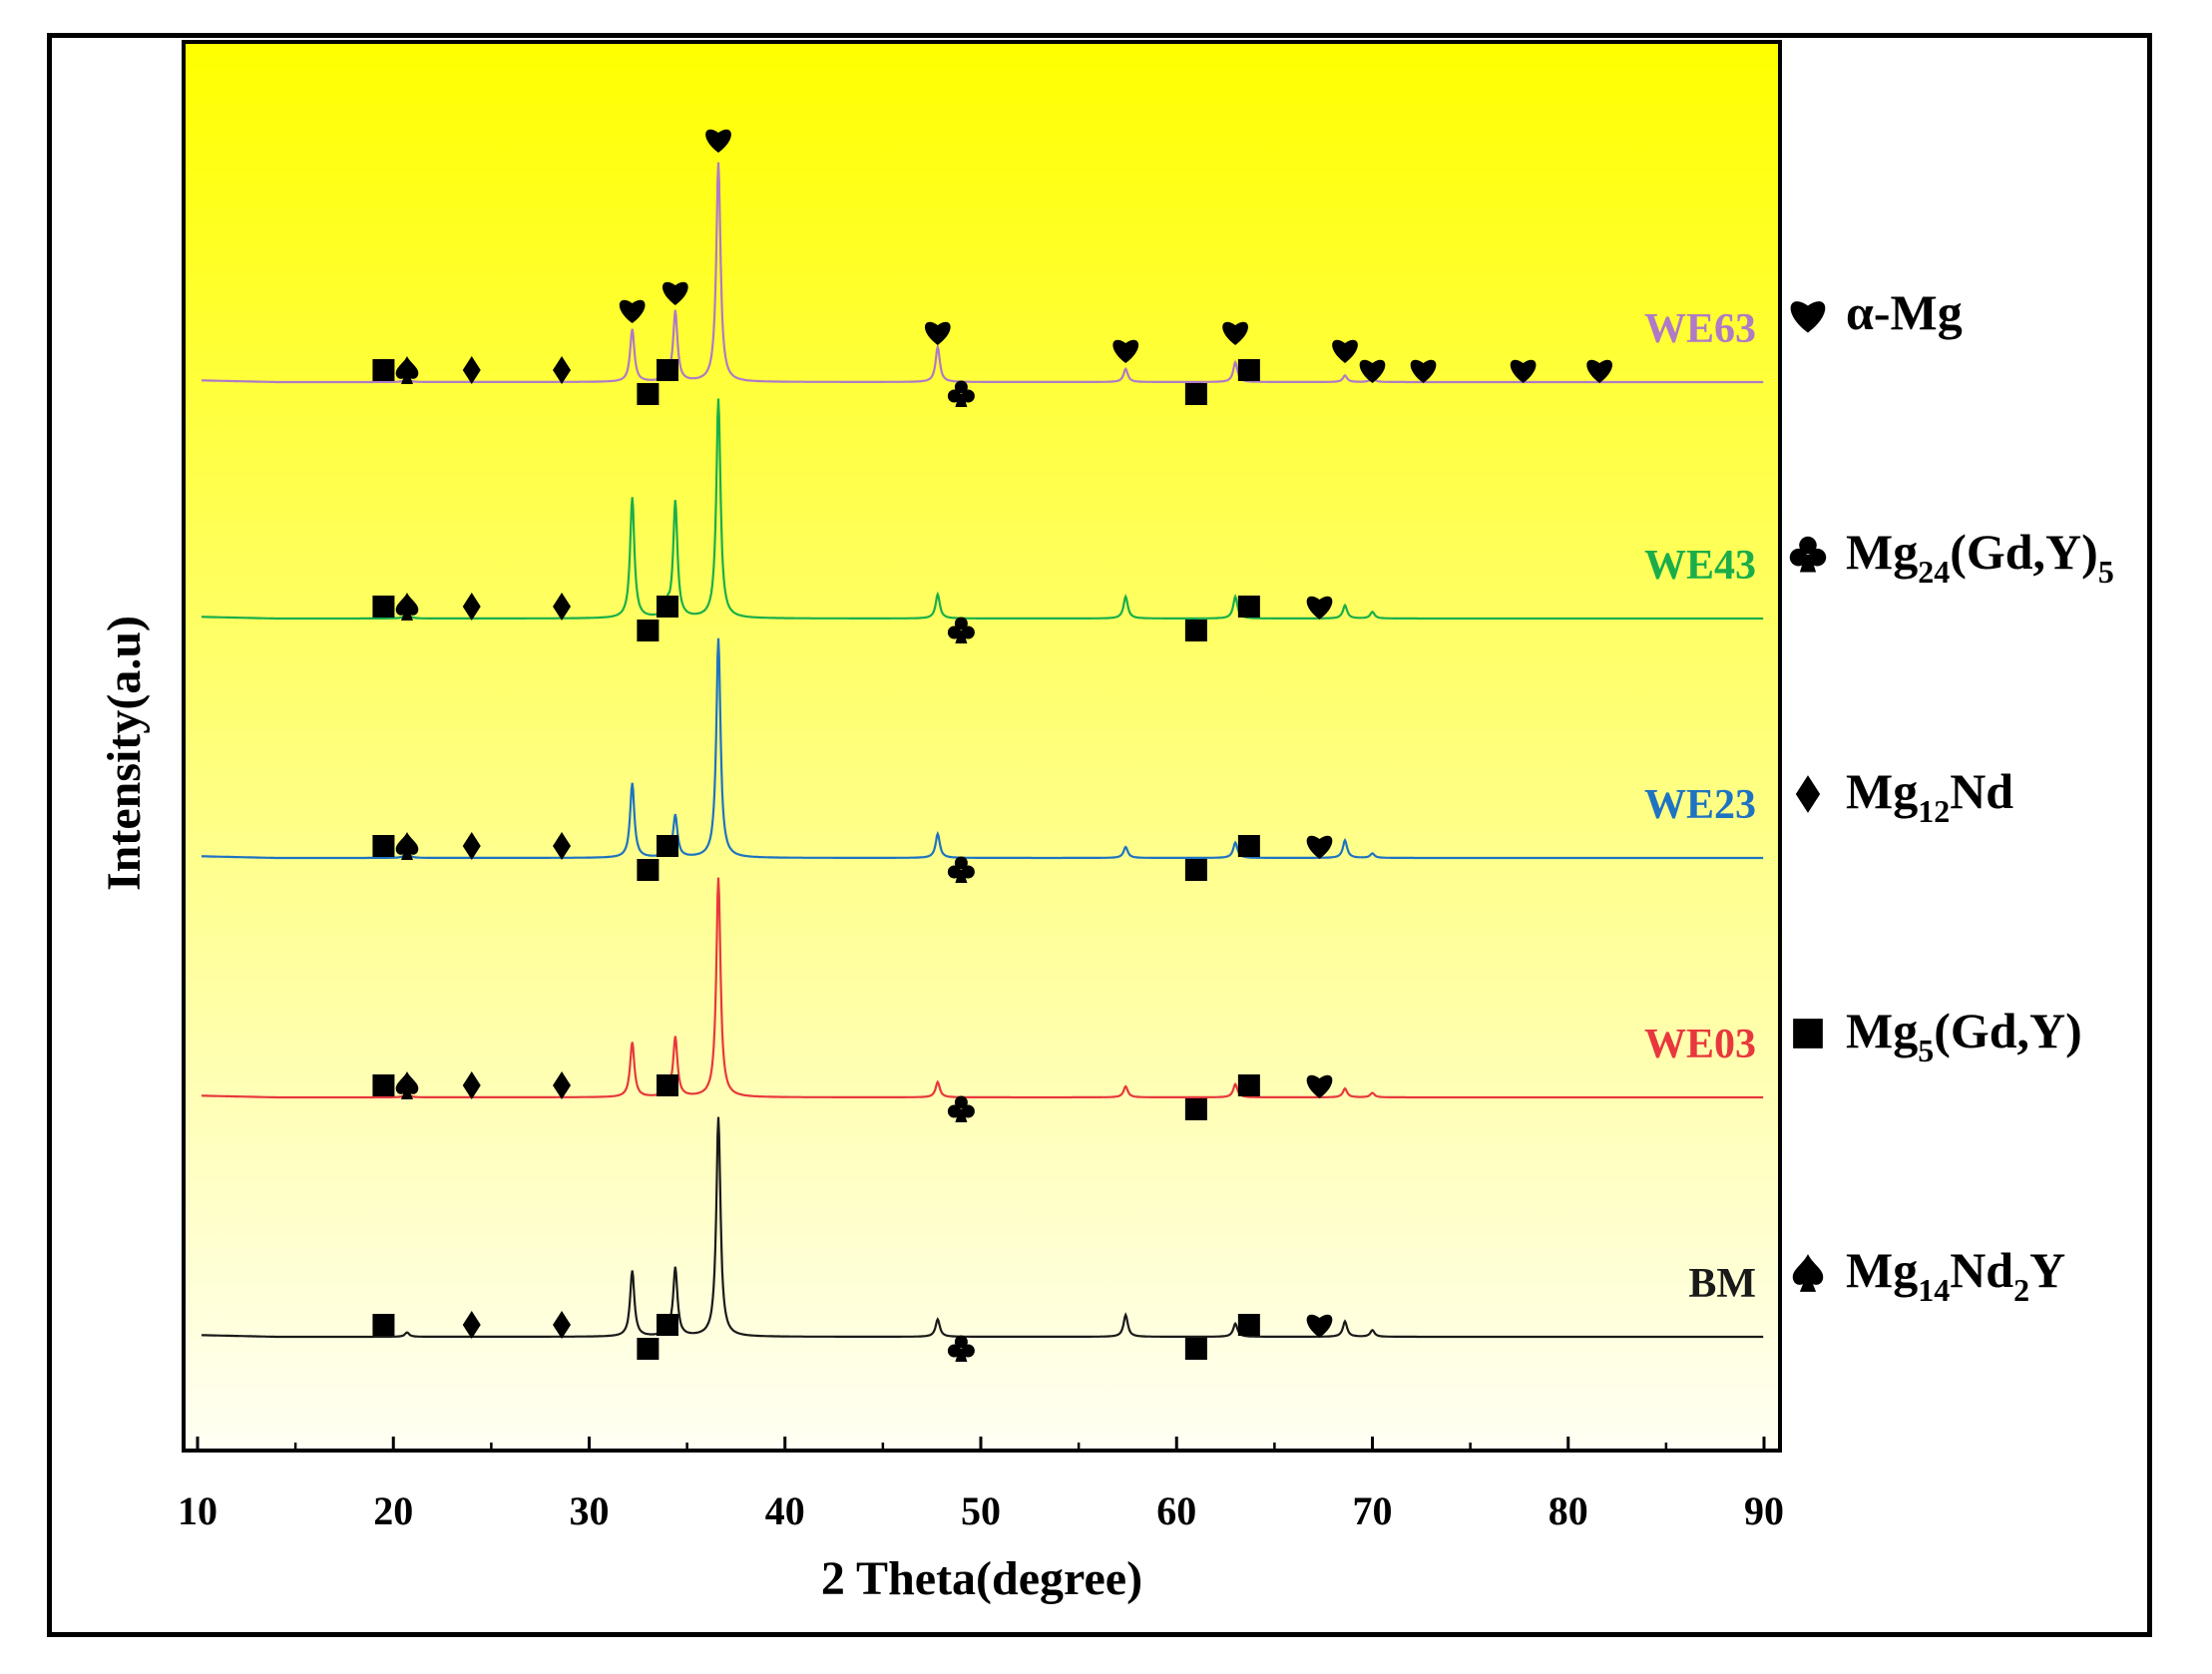 The width and height of the screenshot is (2212, 1674). I want to click on y-axis-label: Intensity(a.u), so click(125, 753).